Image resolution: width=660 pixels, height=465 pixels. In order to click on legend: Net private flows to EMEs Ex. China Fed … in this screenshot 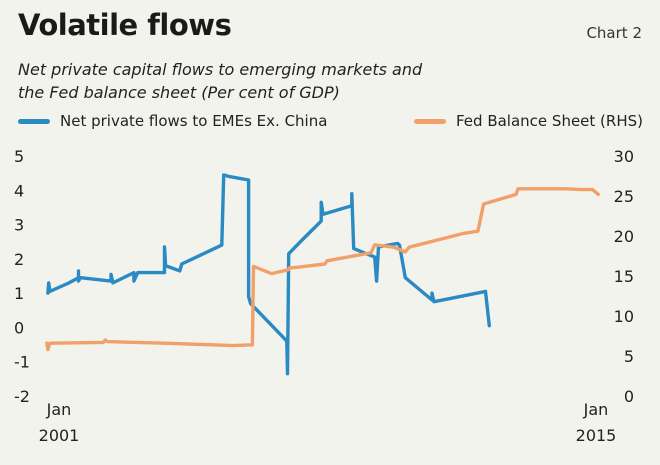, I will do `click(333, 123)`.